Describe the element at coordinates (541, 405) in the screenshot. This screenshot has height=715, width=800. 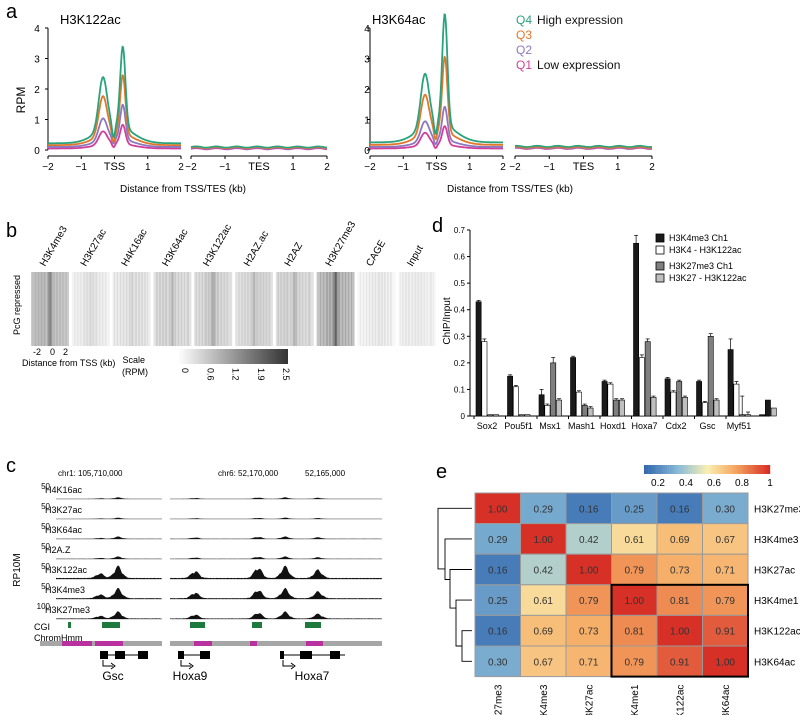
I see `bar-msx1-s0` at that location.